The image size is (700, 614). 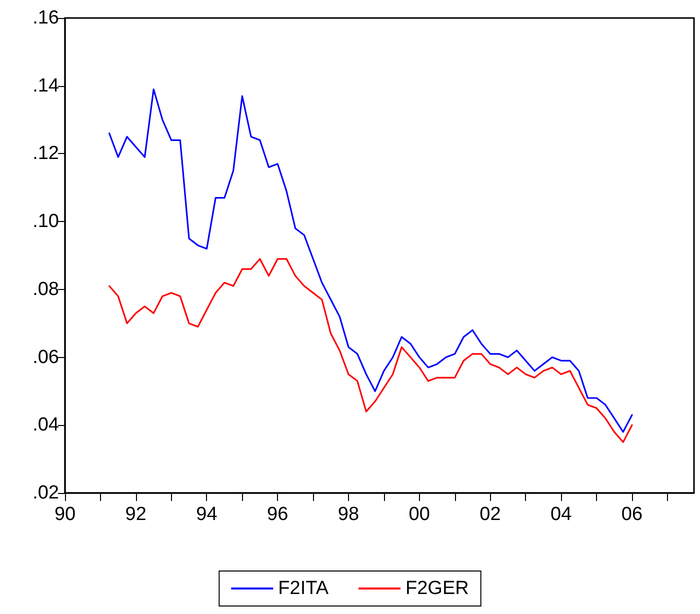 What do you see at coordinates (490, 514) in the screenshot?
I see `x-tick-label: 02` at bounding box center [490, 514].